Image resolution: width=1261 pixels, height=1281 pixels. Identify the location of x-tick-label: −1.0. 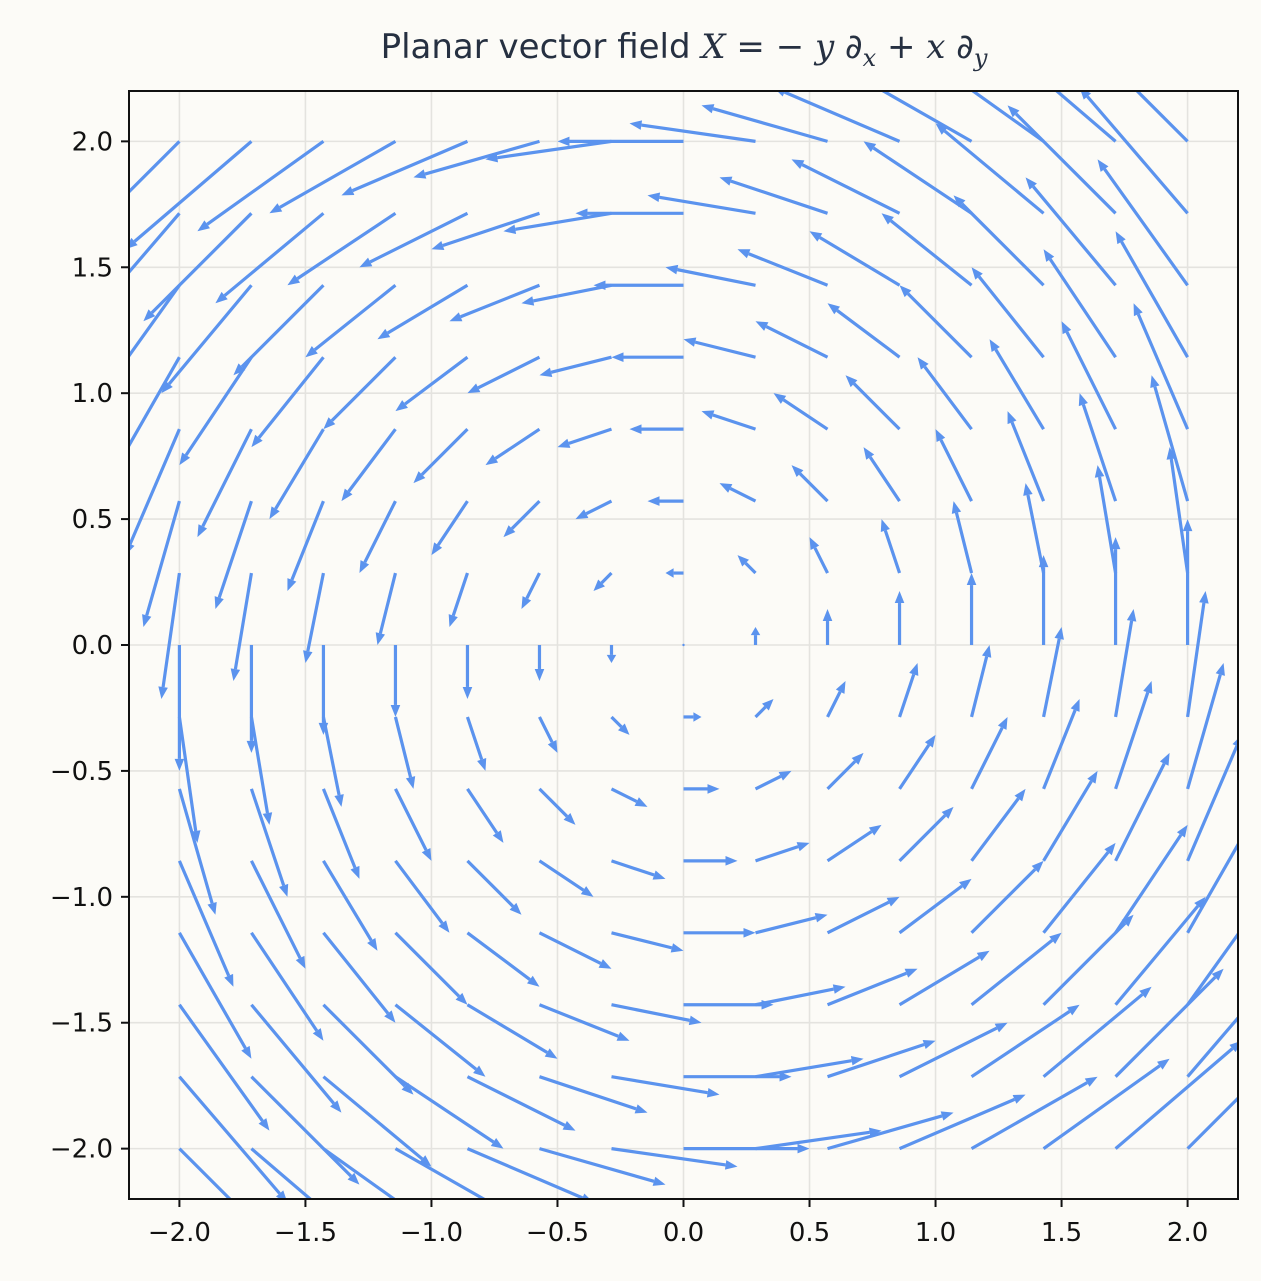
(431, 1233).